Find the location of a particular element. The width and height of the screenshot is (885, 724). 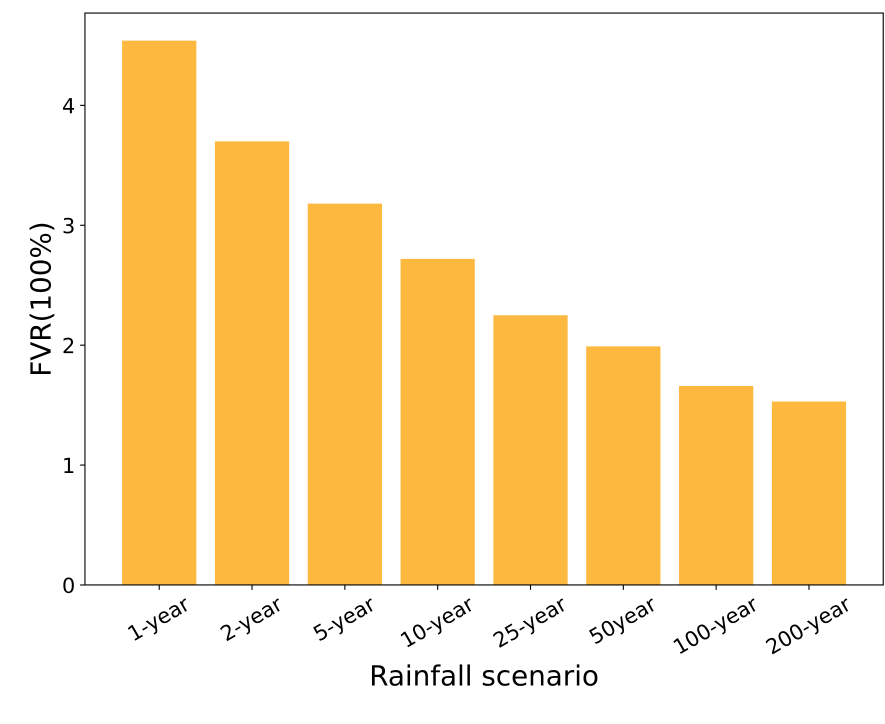

y-tick-label: 4 is located at coordinates (68, 106).